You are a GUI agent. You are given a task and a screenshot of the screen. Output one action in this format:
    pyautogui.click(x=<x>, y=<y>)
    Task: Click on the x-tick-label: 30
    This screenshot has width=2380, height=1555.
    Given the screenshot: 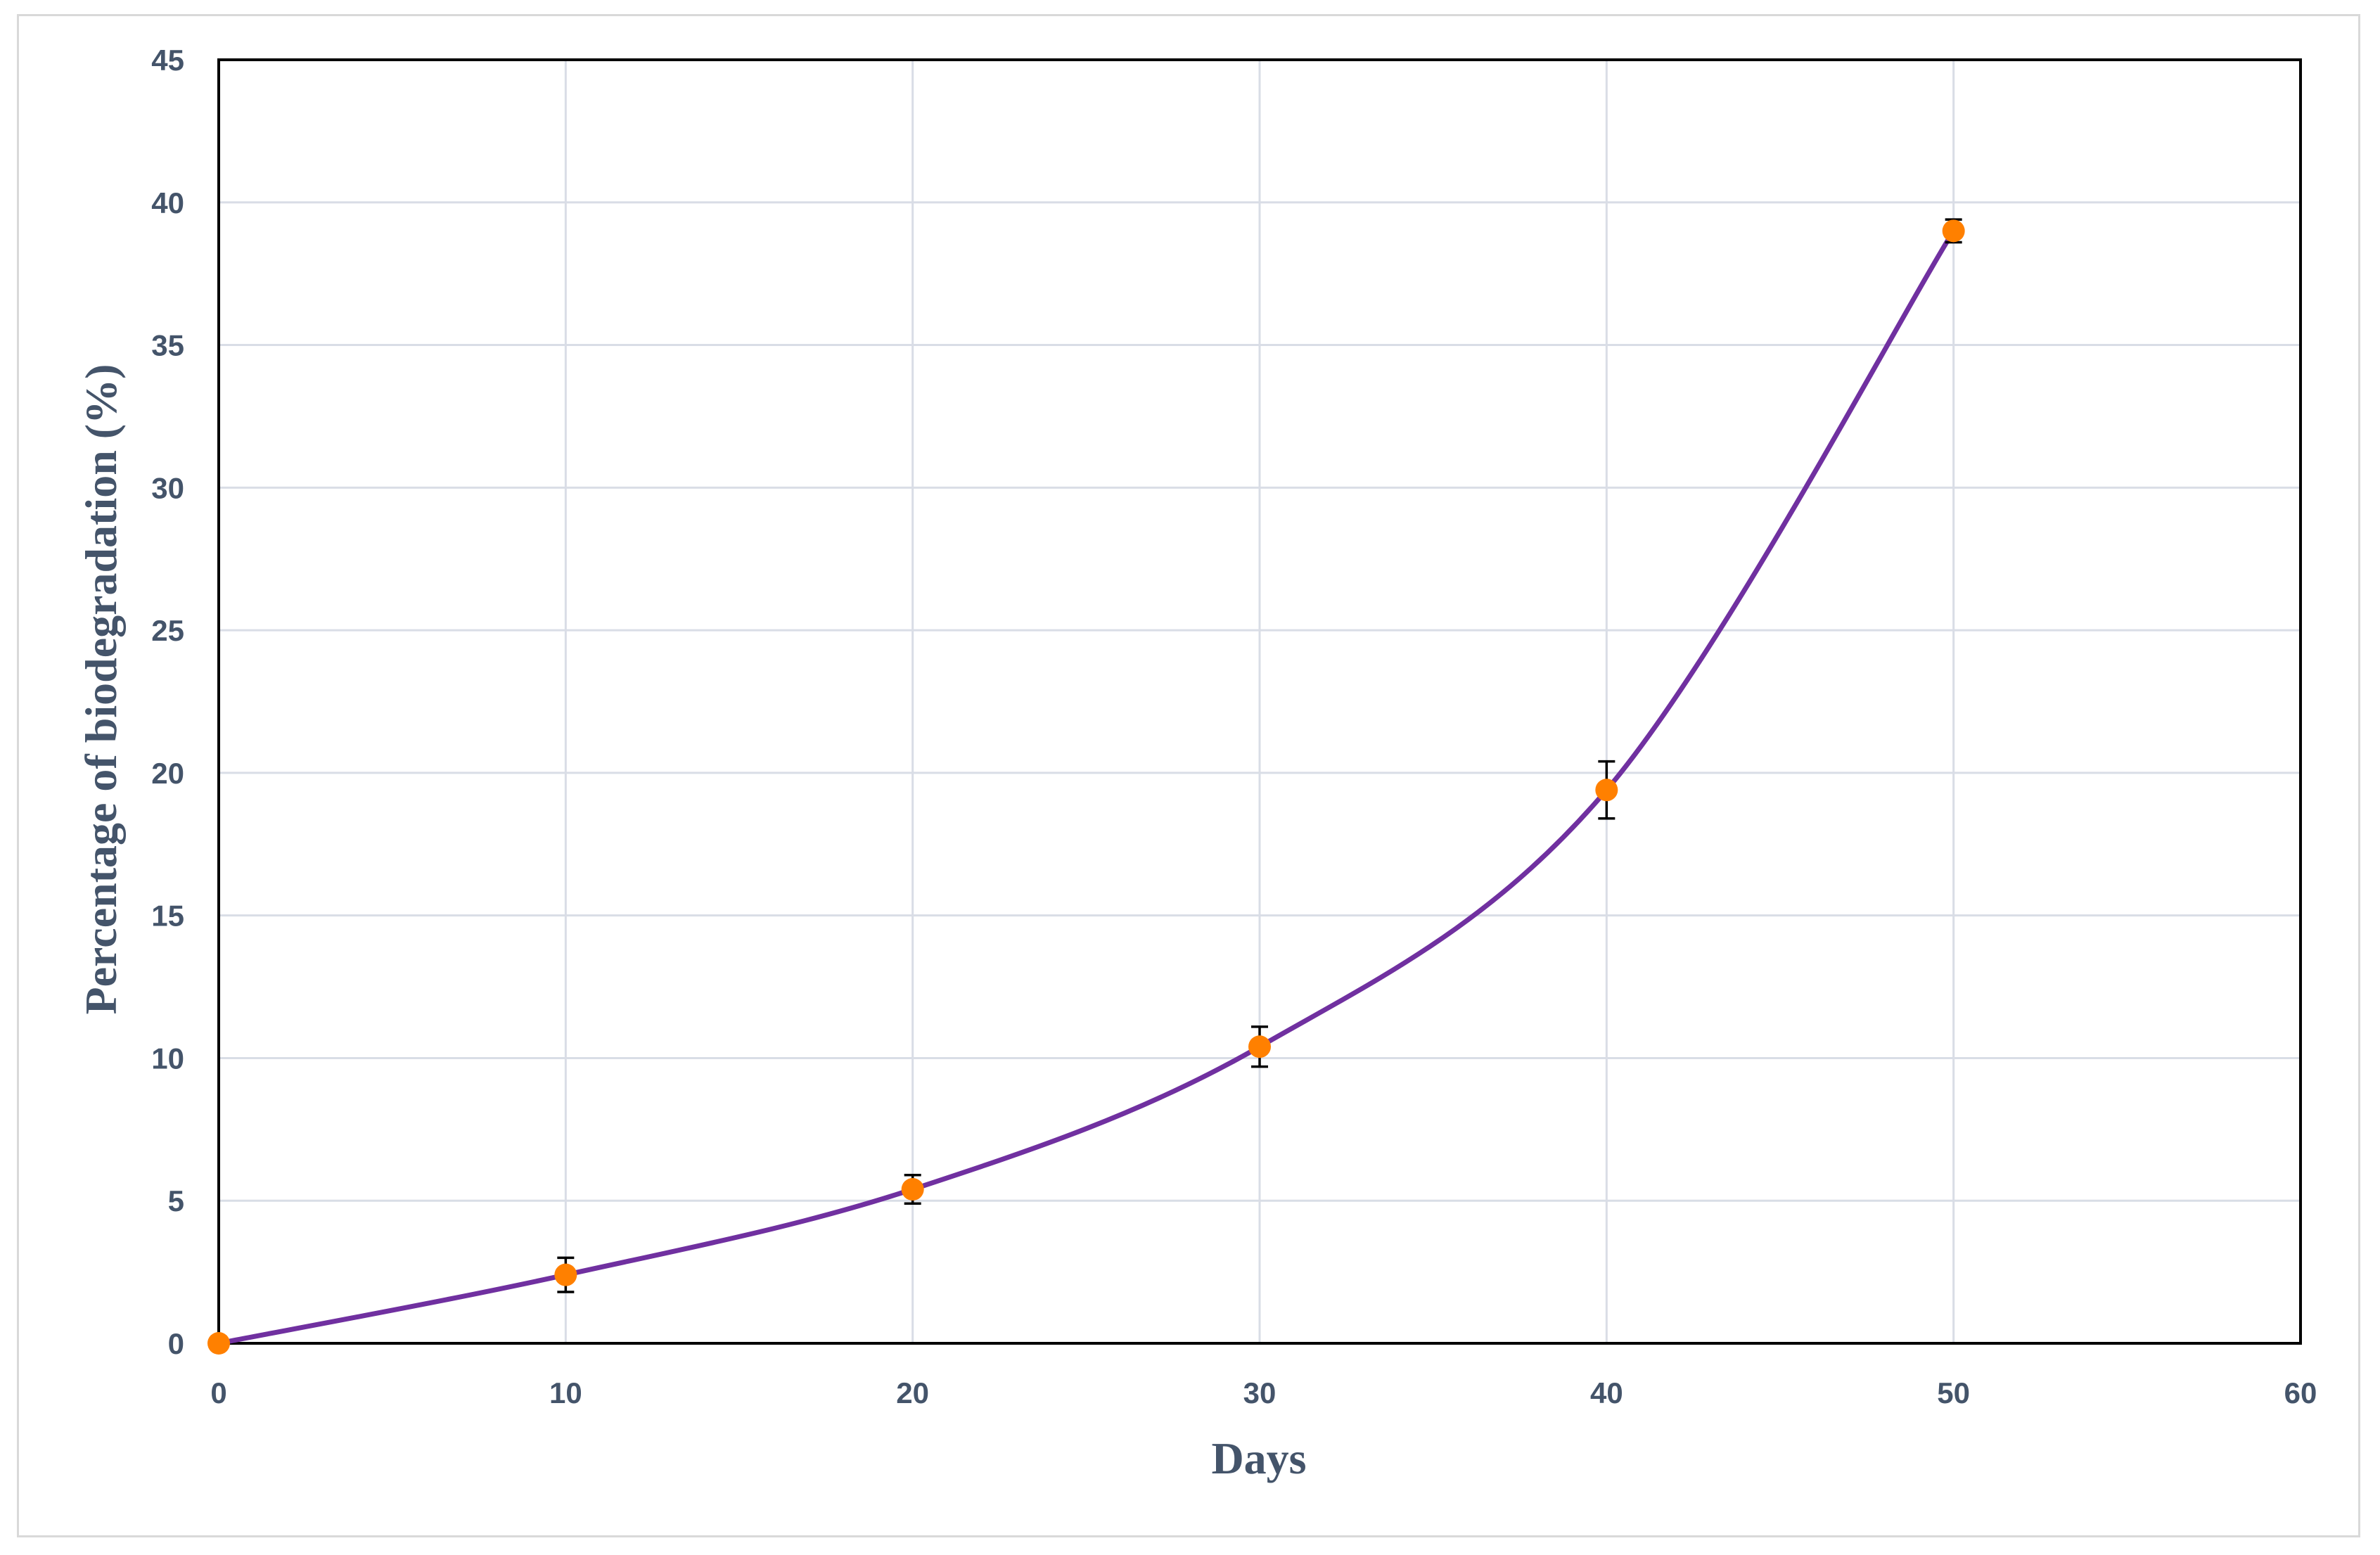 What is the action you would take?
    pyautogui.click(x=1260, y=1392)
    